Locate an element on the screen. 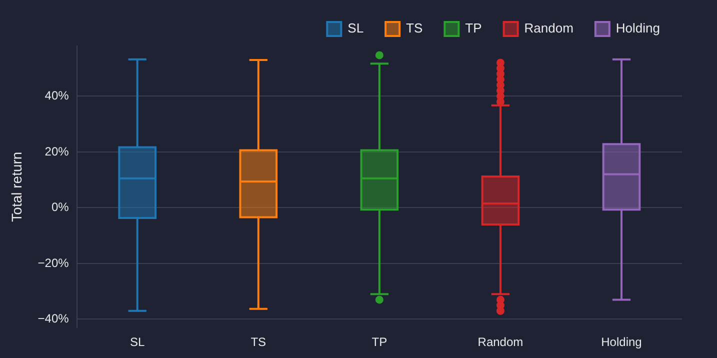 This screenshot has height=358, width=717. y-tick-label: −20% is located at coordinates (54, 263).